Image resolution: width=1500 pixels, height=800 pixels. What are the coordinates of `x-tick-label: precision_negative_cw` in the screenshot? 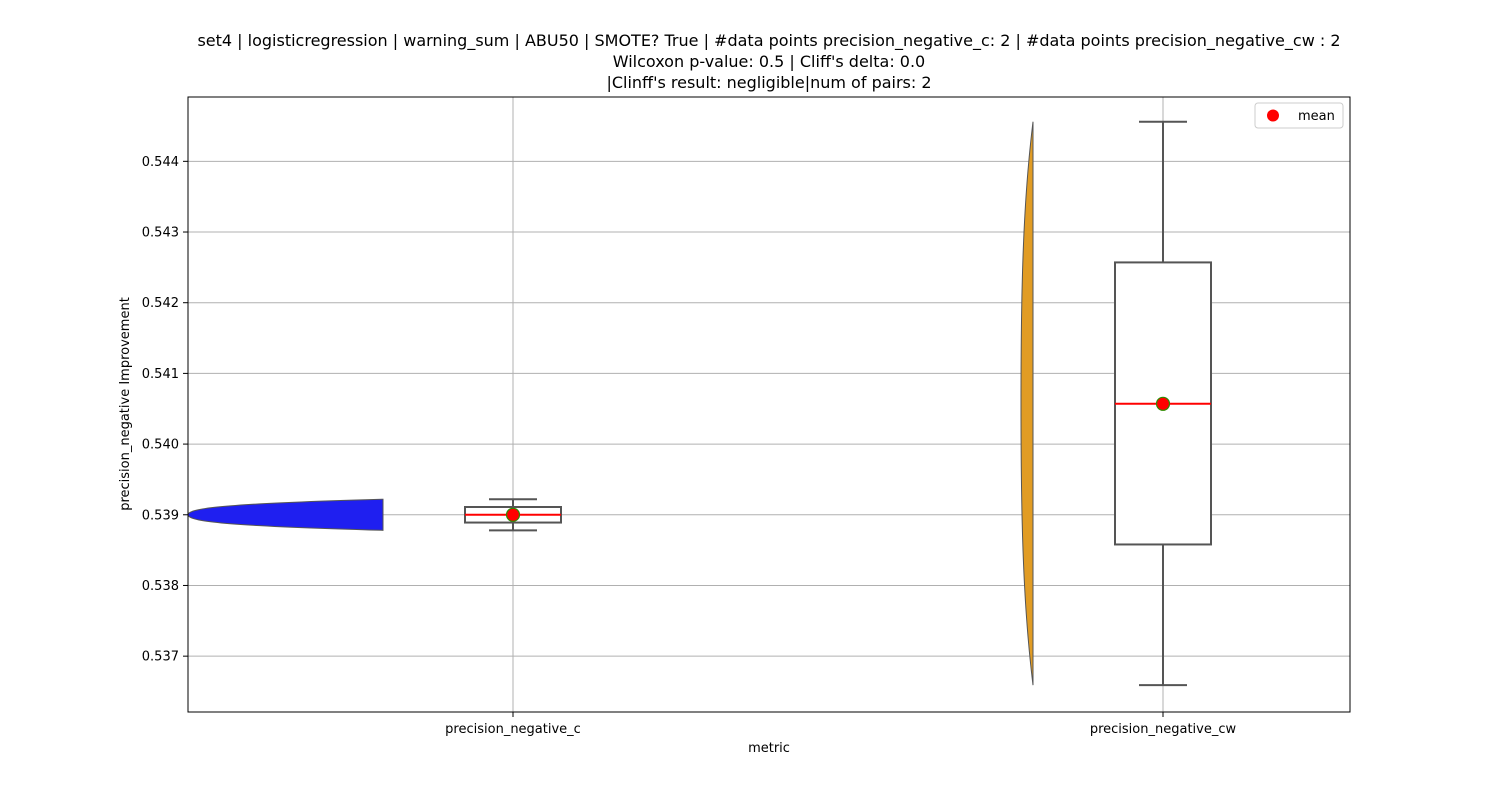 It's located at (1163, 729).